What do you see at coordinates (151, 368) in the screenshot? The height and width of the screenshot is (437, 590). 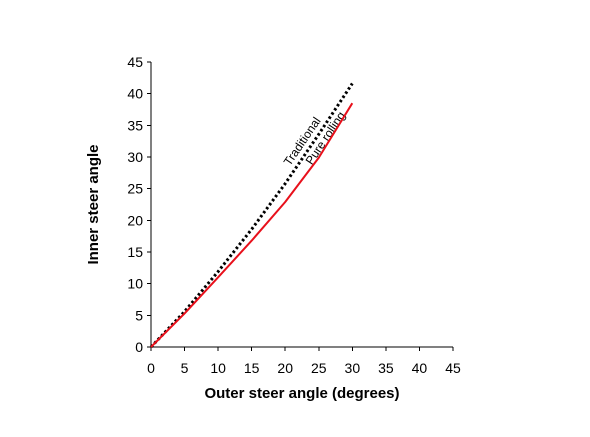 I see `x-tick-label: 0` at bounding box center [151, 368].